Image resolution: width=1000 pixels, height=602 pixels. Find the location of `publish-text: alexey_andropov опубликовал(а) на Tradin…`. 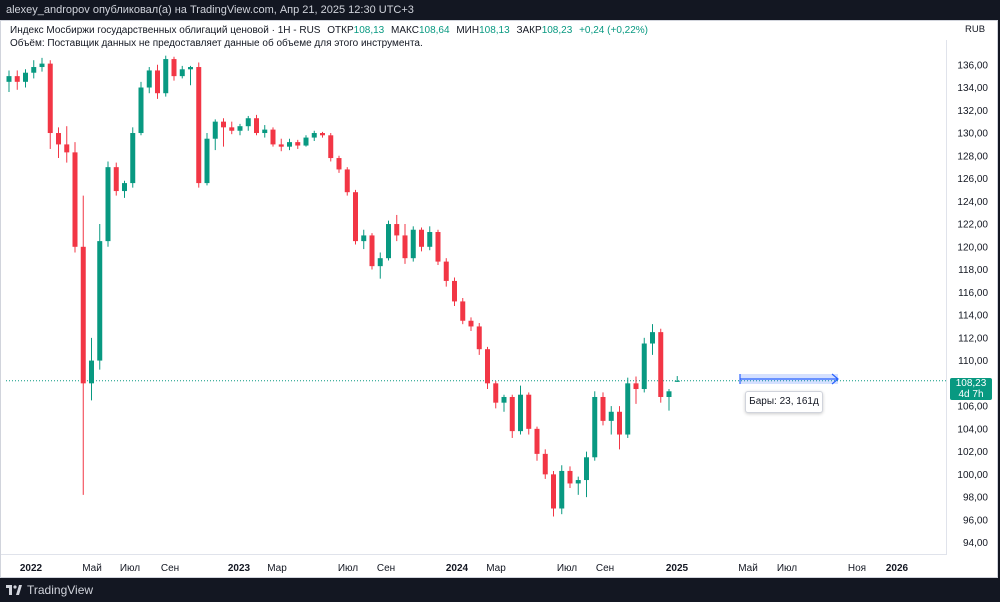

publish-text: alexey_andropov опубликовал(а) на Tradin… is located at coordinates (210, 10).